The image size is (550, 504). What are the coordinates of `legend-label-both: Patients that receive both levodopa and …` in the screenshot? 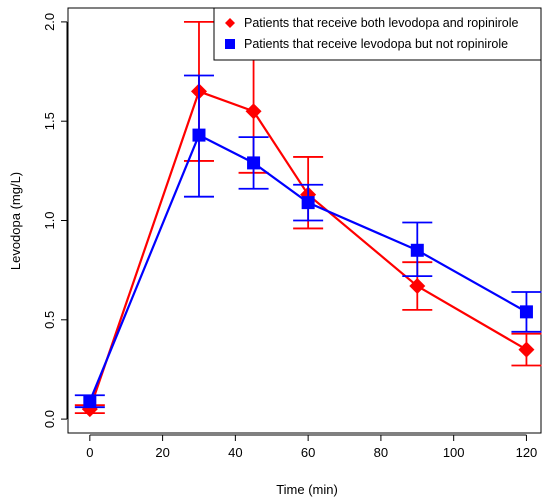 It's located at (381, 23).